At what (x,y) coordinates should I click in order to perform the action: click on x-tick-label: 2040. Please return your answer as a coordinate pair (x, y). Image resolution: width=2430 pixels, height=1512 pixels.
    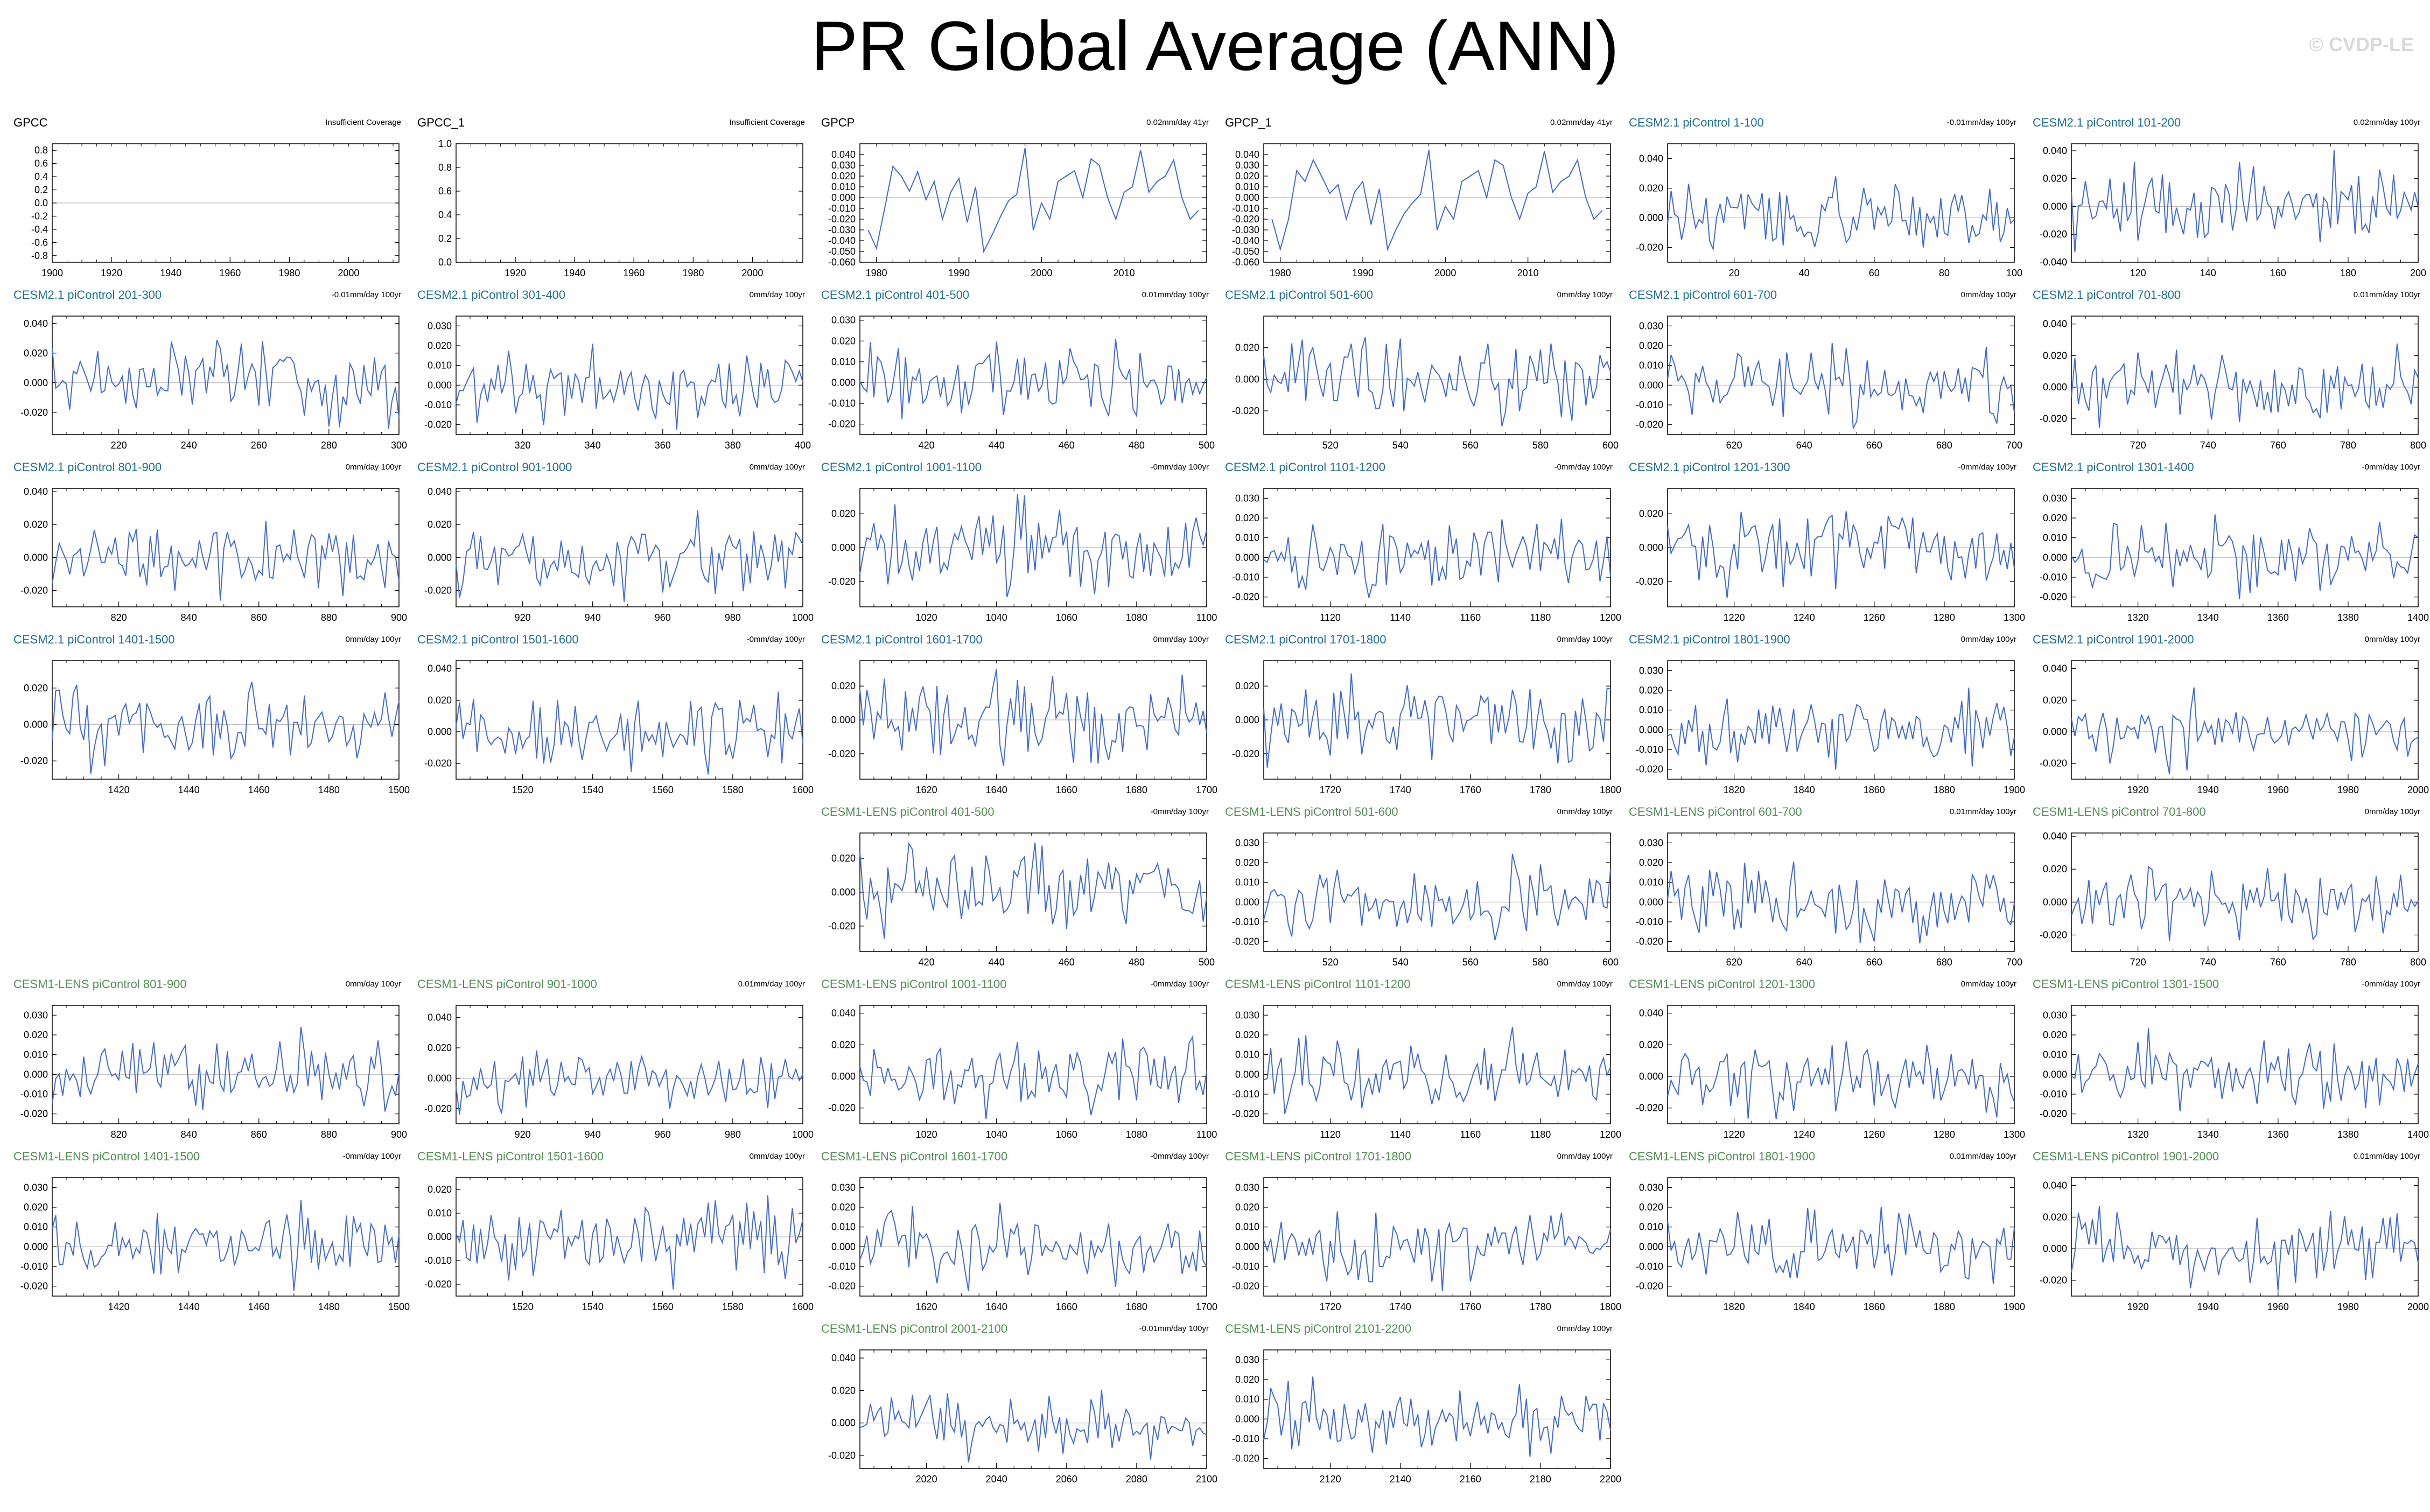
    Looking at the image, I should click on (996, 1479).